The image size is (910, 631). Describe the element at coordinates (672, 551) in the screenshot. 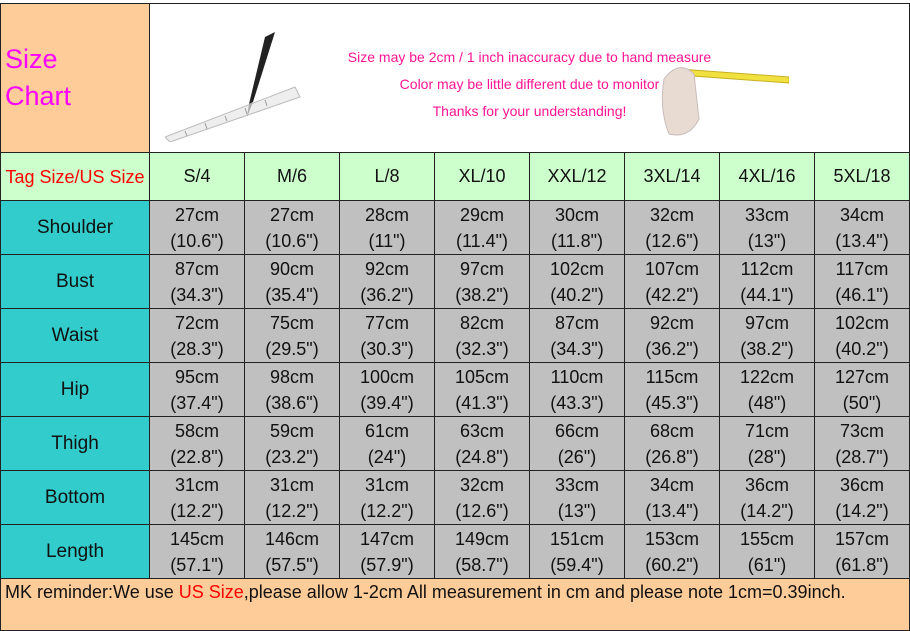

I see `measurement-cell: 153cm (60.2")` at that location.